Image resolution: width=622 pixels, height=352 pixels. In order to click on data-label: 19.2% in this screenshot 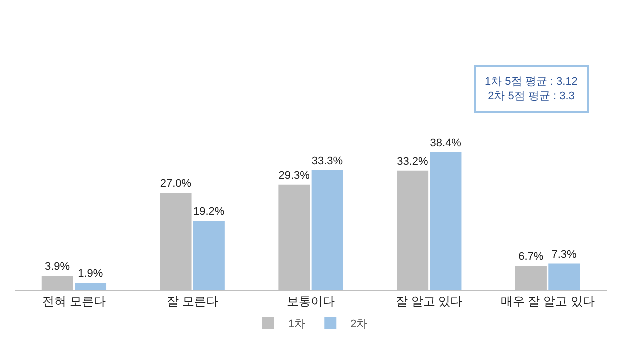, I will do `click(209, 212)`.